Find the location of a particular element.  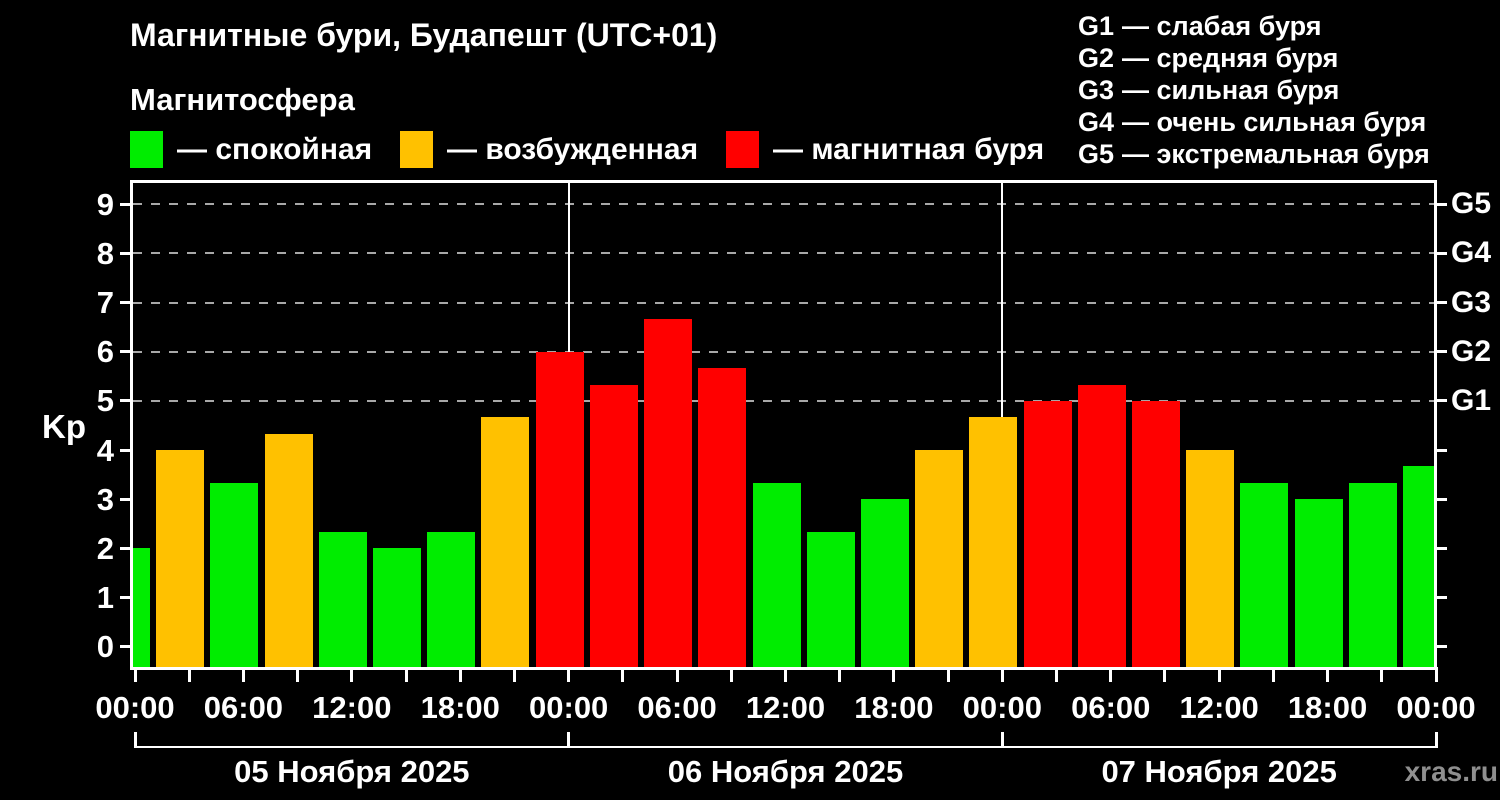

date-label: 06 Ноября 2025 is located at coordinates (785, 771).